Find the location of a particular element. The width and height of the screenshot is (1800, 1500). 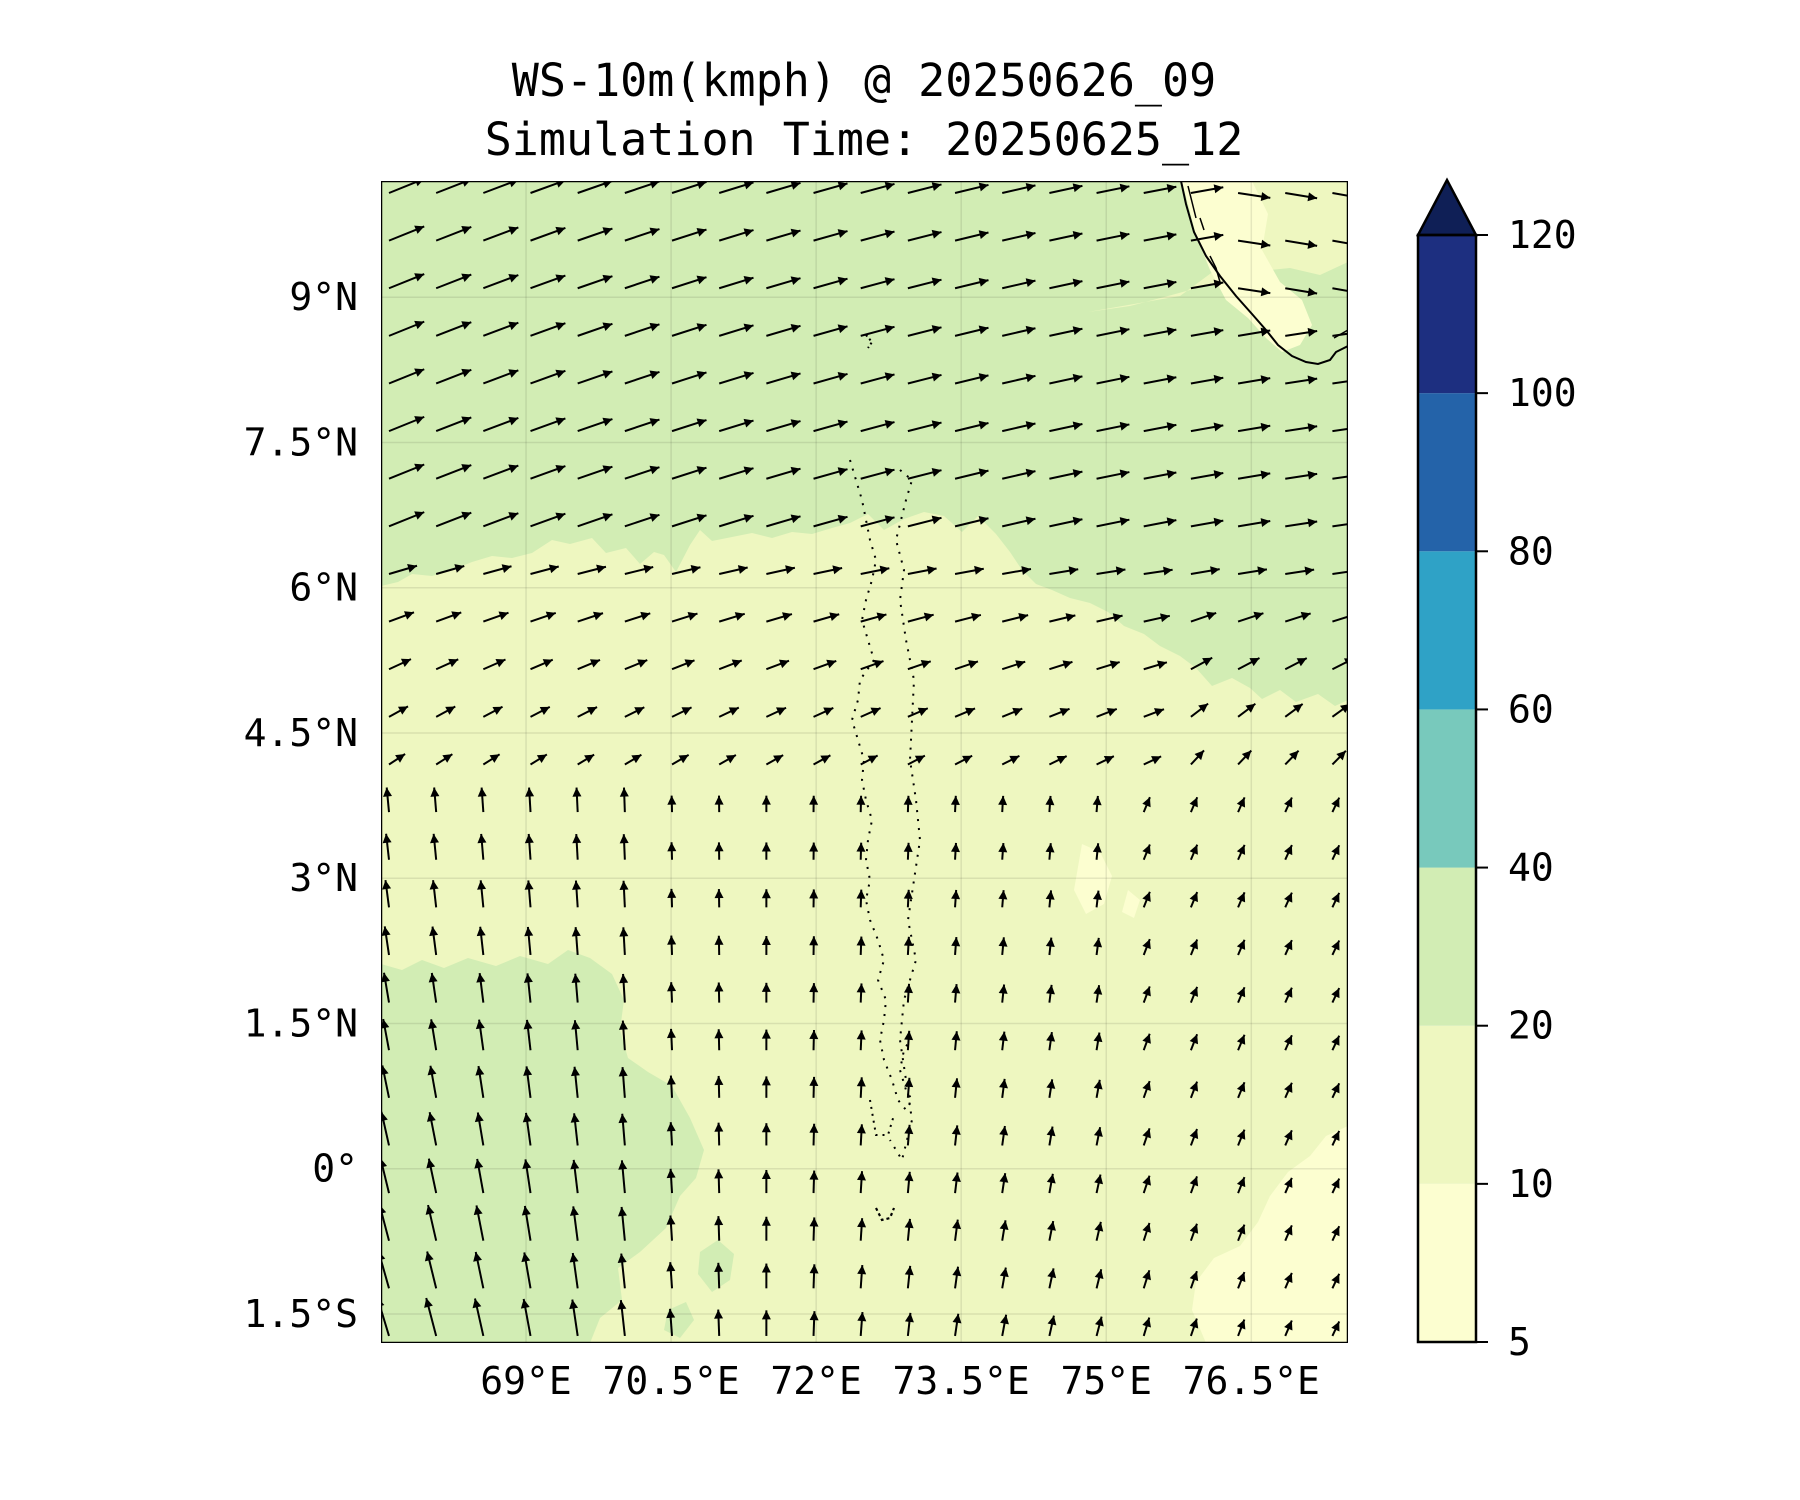

lon-tick-label: 76.5°E is located at coordinates (1251, 1381).